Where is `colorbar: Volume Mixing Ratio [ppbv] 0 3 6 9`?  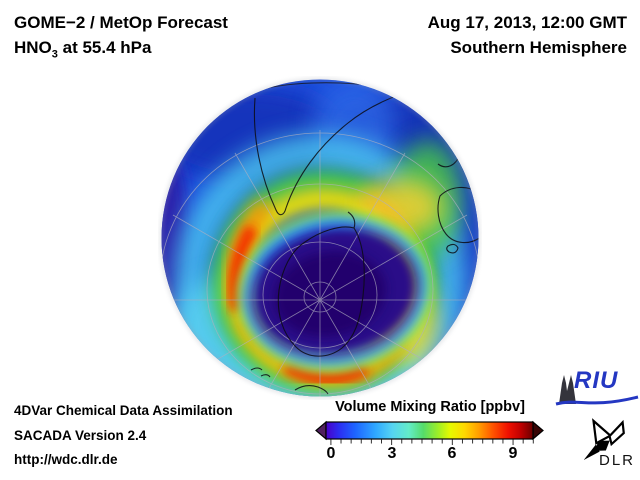
colorbar: Volume Mixing Ratio [ppbv] 0 3 6 9 is located at coordinates (430, 434).